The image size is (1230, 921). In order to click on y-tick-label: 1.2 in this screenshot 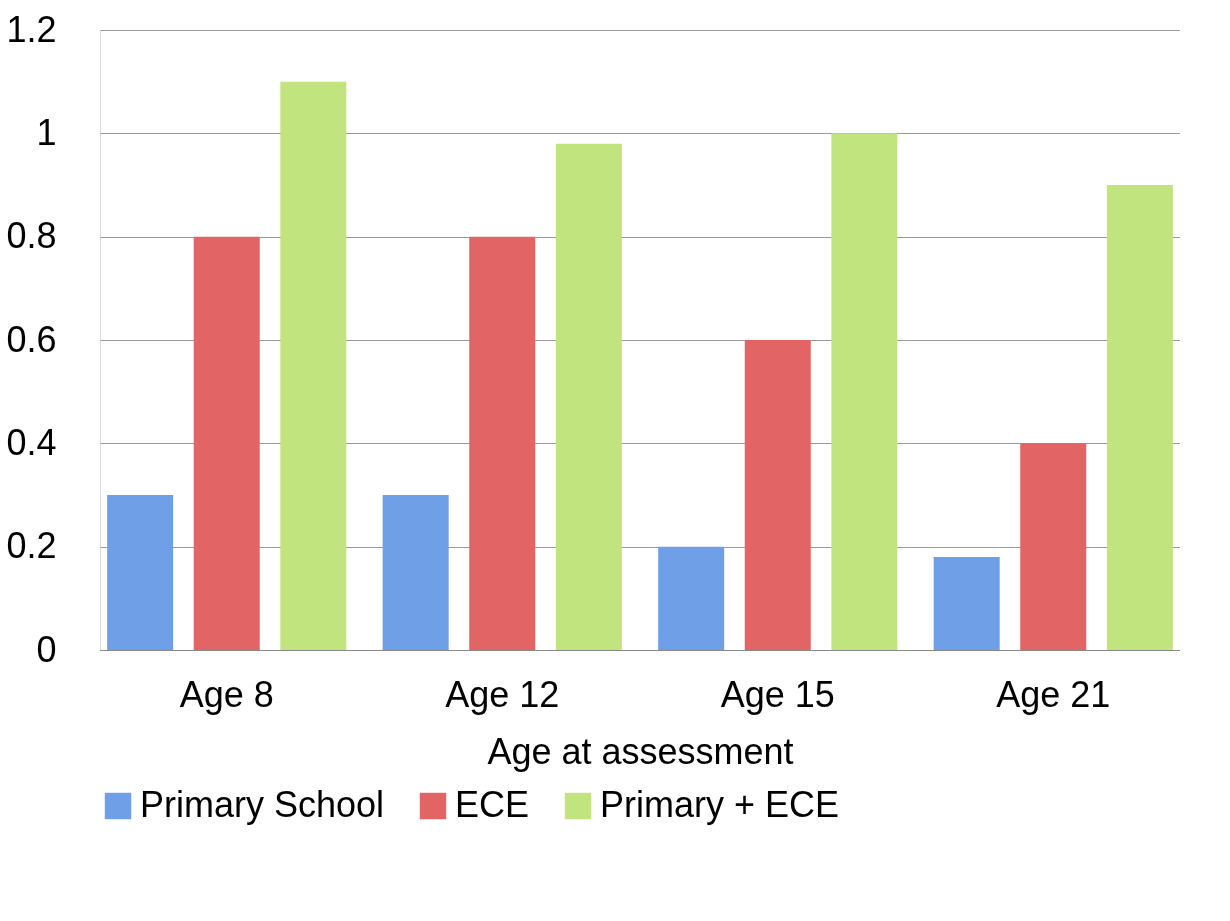, I will do `click(31, 29)`.